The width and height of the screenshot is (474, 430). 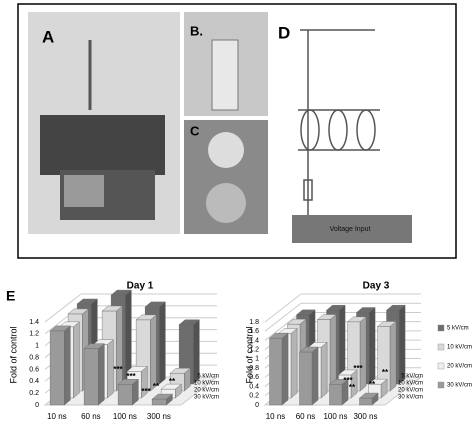 I want to click on y-tick-label: 1.2, so click(x=34, y=334).